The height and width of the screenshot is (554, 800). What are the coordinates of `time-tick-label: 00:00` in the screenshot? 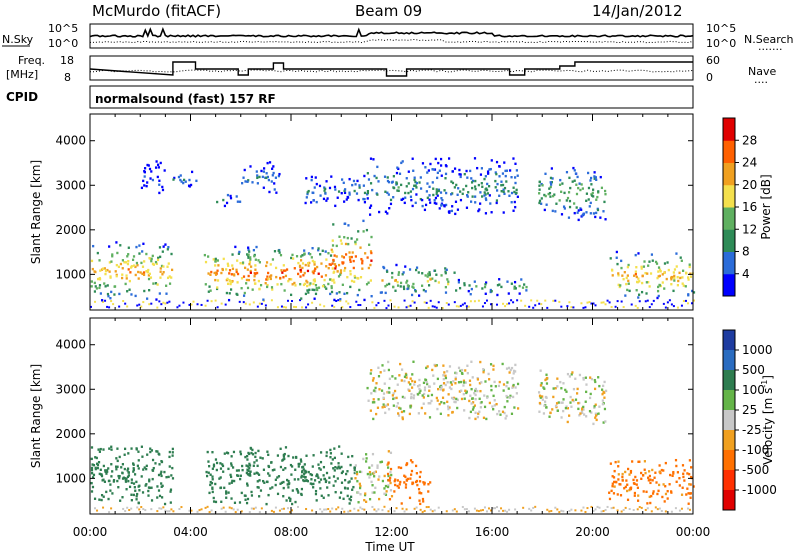 It's located at (90, 532).